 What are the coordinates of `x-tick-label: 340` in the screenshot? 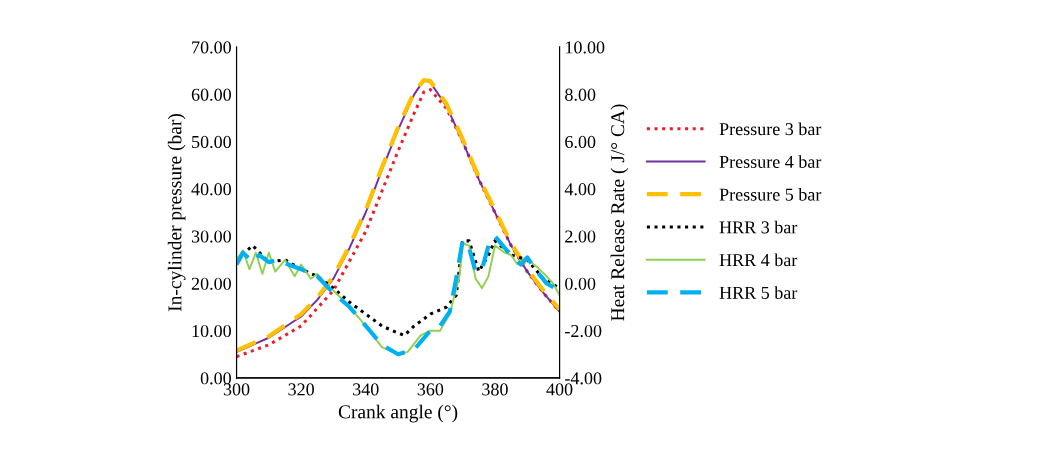 It's located at (366, 389).